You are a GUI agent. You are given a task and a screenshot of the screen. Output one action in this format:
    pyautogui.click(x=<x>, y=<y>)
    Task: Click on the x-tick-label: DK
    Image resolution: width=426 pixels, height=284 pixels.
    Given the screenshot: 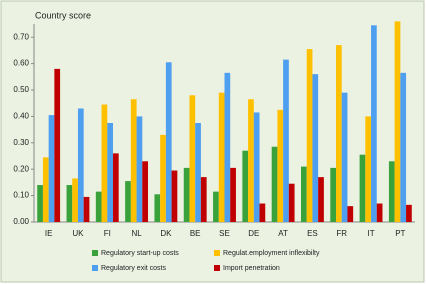 What is the action you would take?
    pyautogui.click(x=166, y=233)
    